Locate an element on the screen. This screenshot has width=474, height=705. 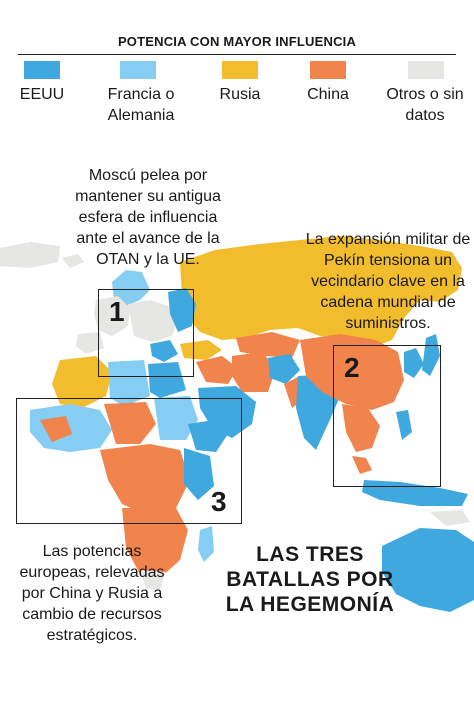
region-iceland is located at coordinates (73, 261).